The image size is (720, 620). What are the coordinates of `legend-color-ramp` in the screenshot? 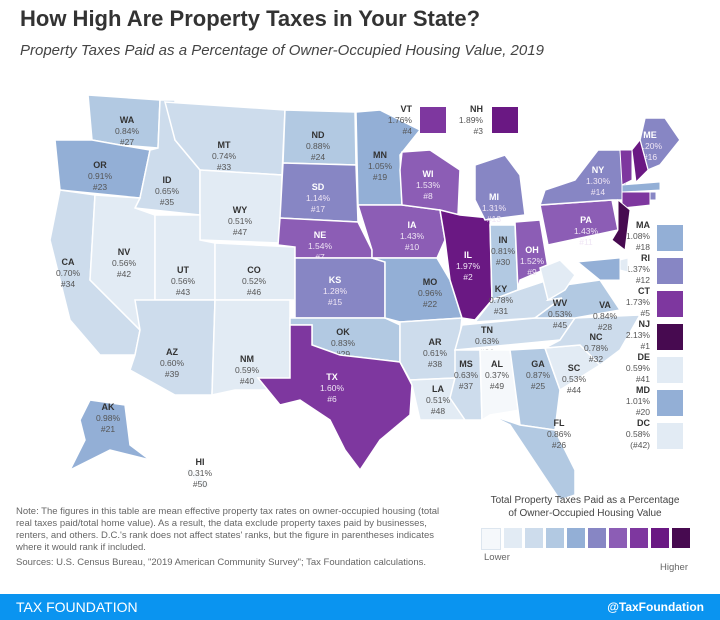 It's located at (585, 539).